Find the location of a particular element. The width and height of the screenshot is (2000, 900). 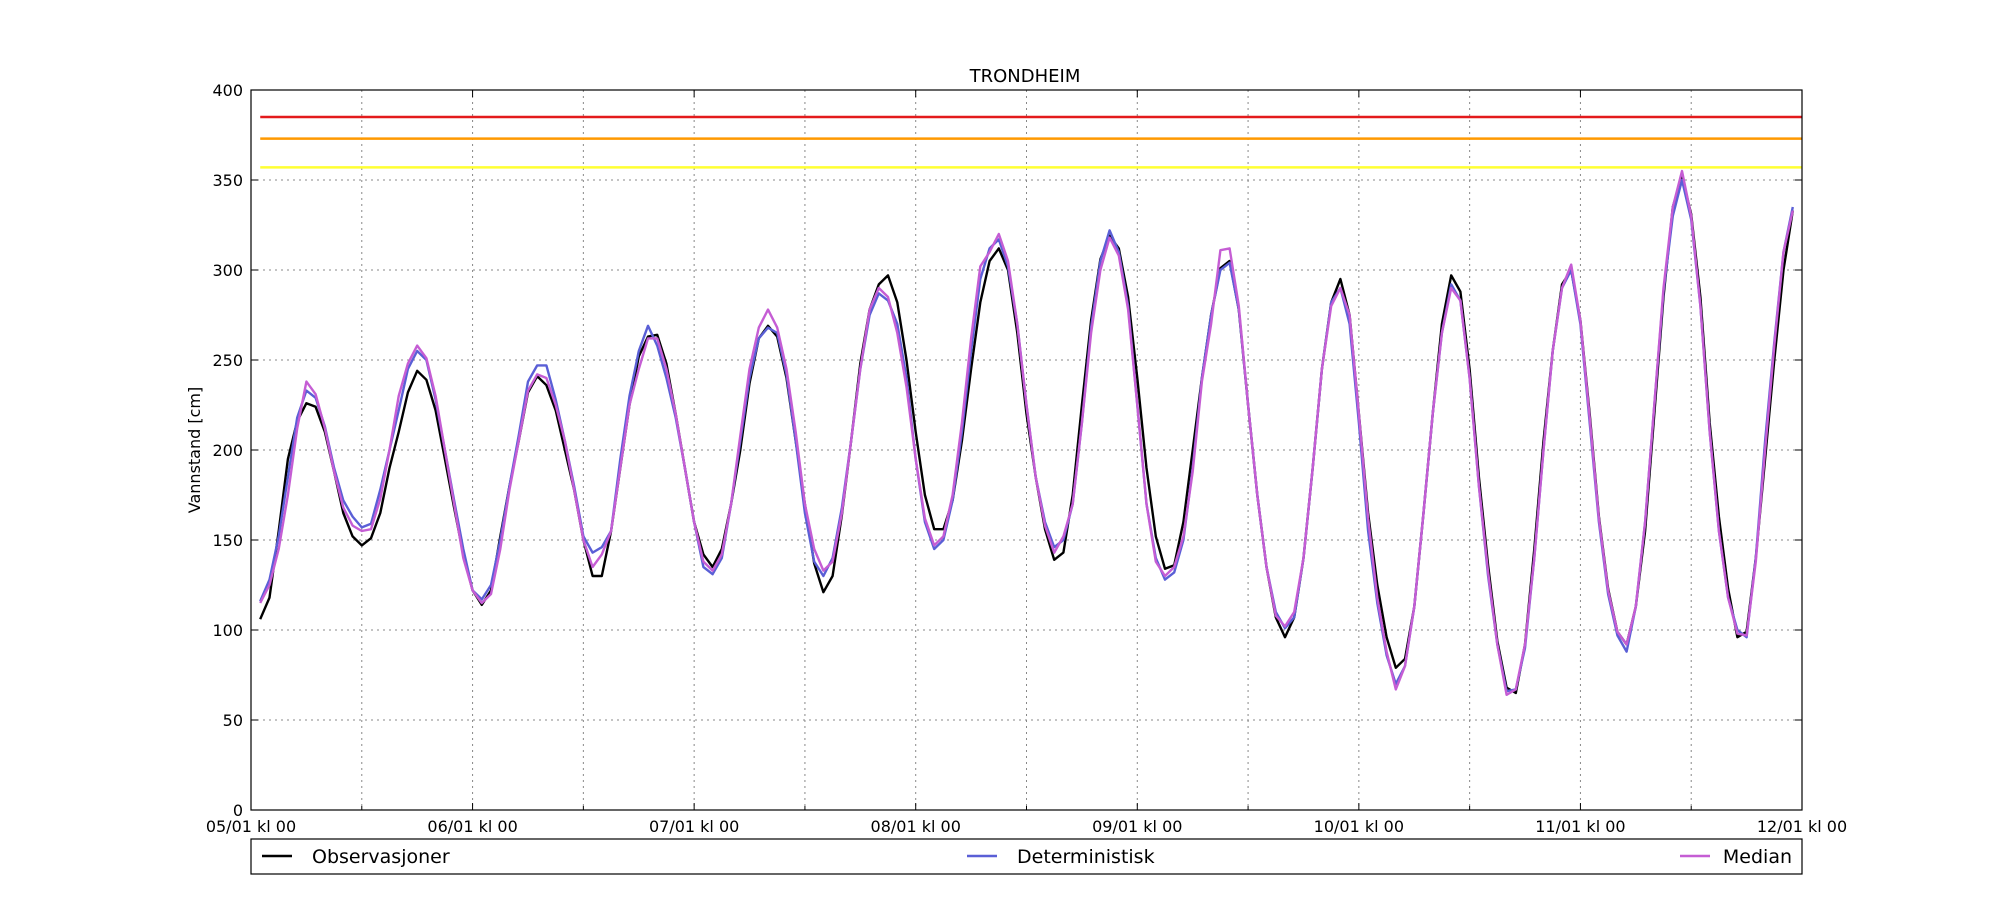

y-tick-label: 50 is located at coordinates (233, 720).